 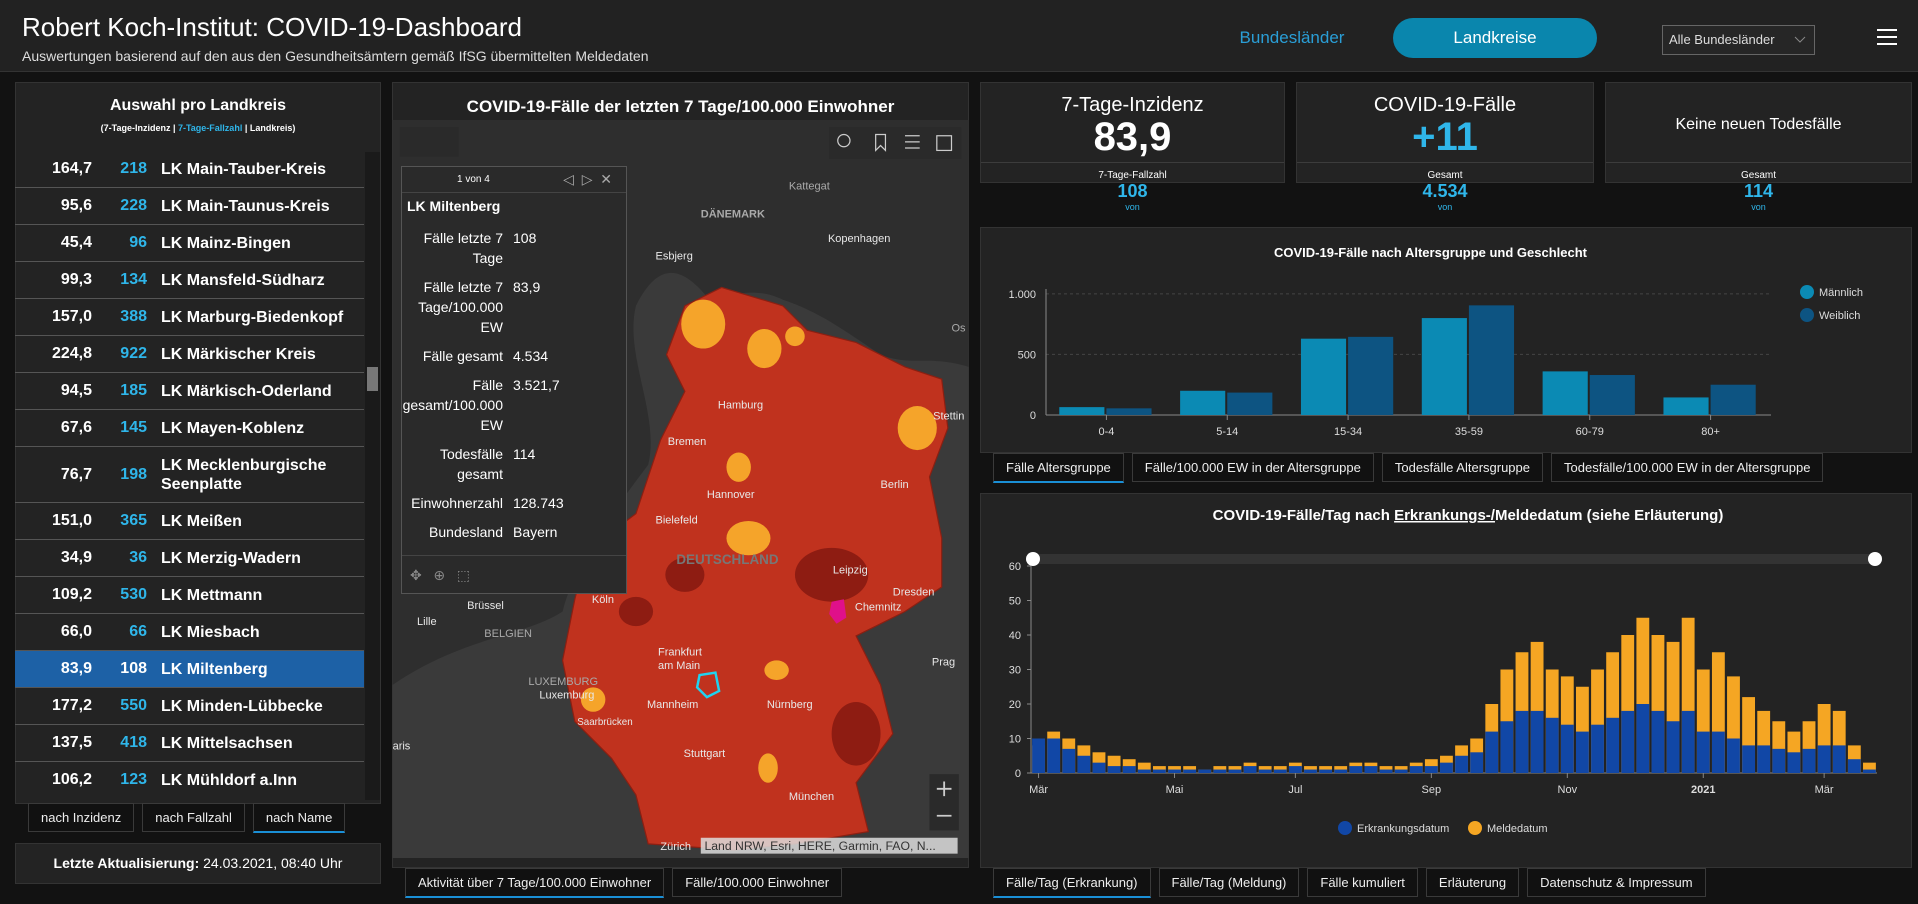 What do you see at coordinates (189, 558) in the screenshot?
I see `district-row: 34,9 36 LK Merzig-Wadern` at bounding box center [189, 558].